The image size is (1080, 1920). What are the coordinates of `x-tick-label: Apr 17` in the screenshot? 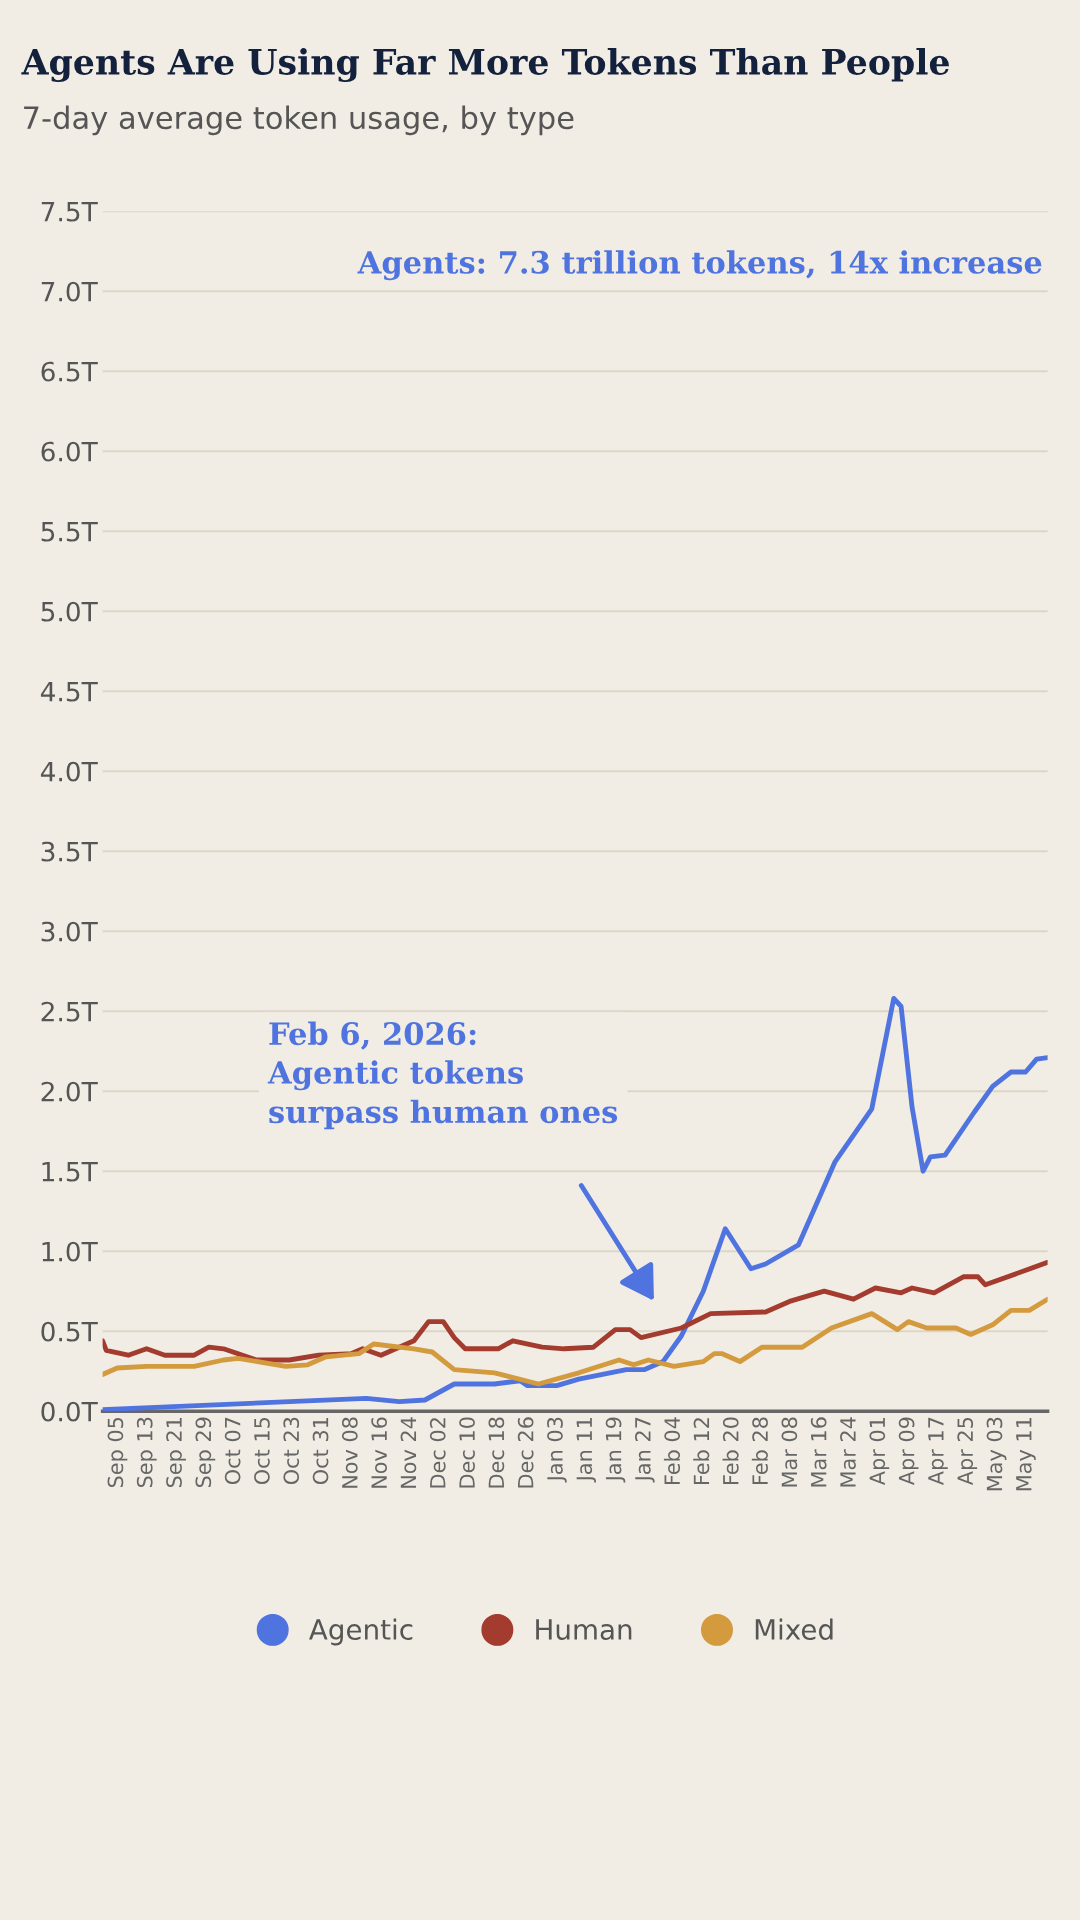 It's located at (938, 1451).